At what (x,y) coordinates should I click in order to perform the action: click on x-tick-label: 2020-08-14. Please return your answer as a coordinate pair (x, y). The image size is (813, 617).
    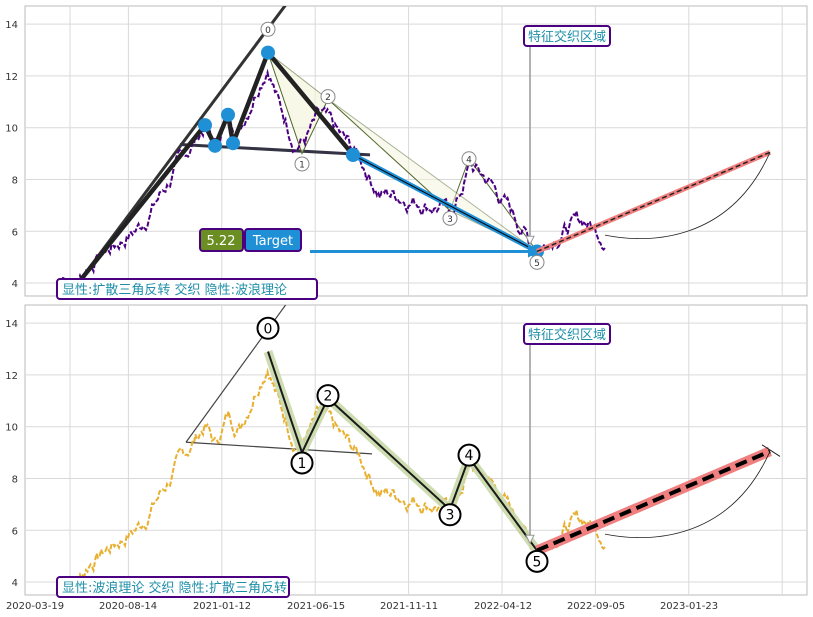
    Looking at the image, I should click on (128, 606).